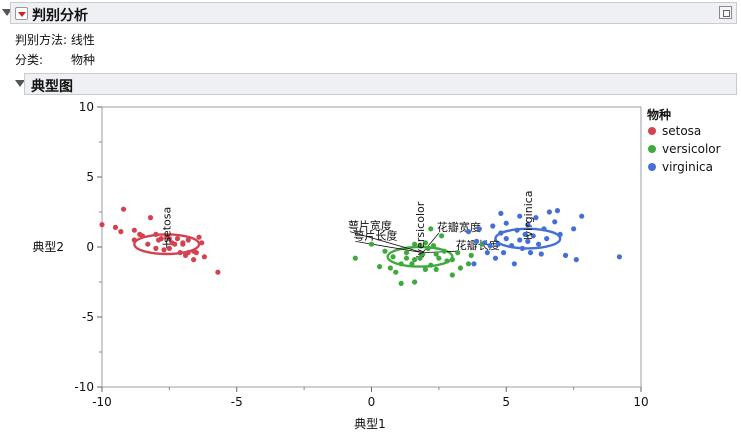 The height and width of the screenshot is (435, 741). Describe the element at coordinates (52, 87) in the screenshot. I see `section-title: 典型图` at that location.